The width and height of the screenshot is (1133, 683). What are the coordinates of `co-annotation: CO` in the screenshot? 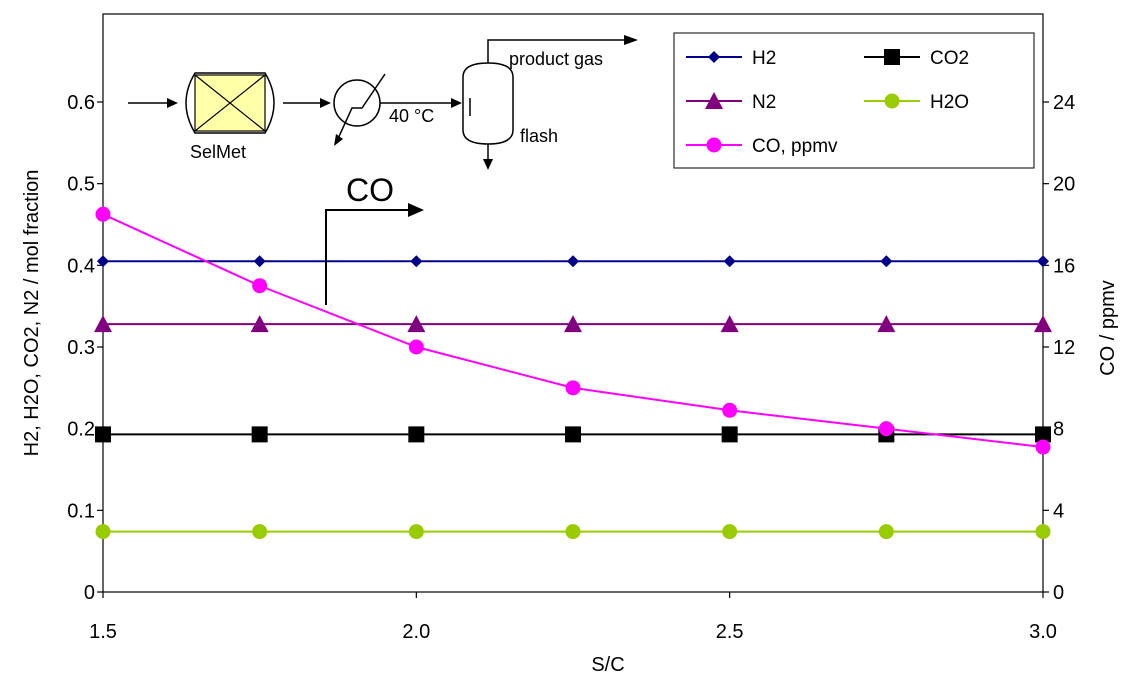 It's located at (374, 238).